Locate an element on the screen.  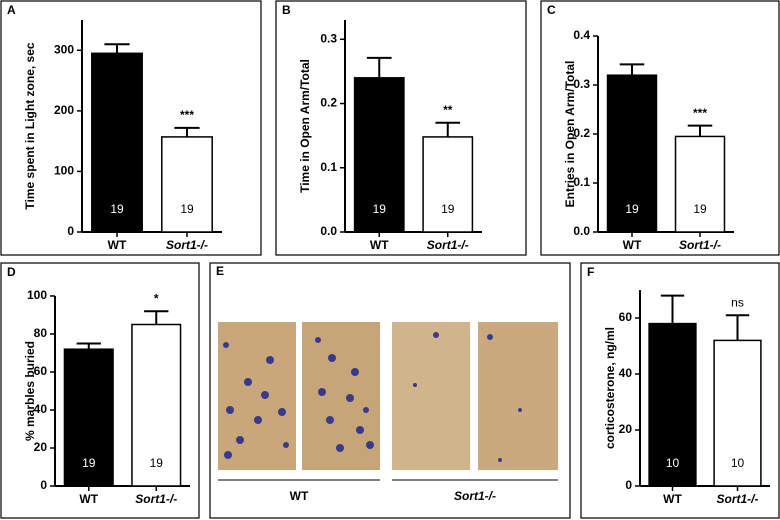
panel-letter: C is located at coordinates (551, 10).